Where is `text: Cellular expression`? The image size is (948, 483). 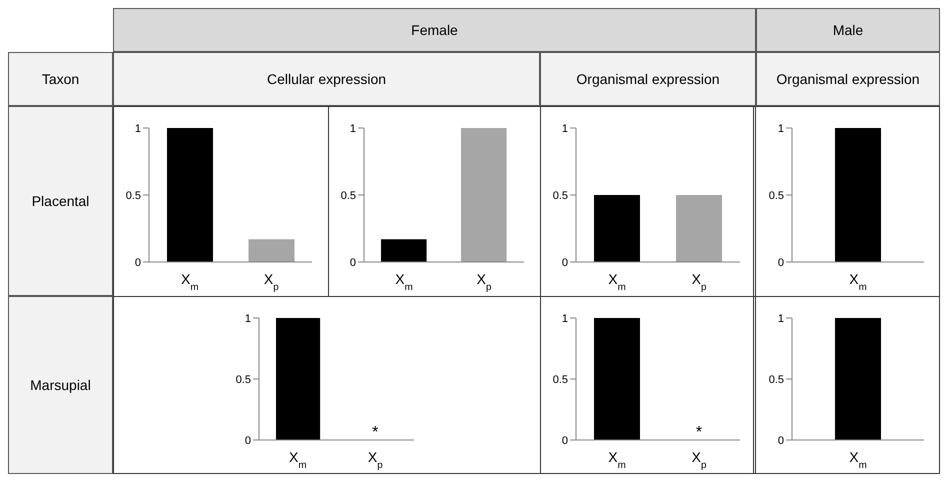 text: Cellular expression is located at coordinates (326, 79).